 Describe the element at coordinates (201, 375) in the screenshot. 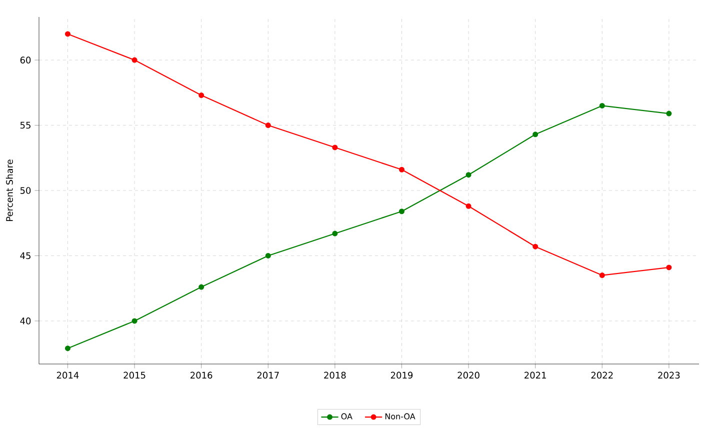

I see `x-tick-label: 2016` at that location.